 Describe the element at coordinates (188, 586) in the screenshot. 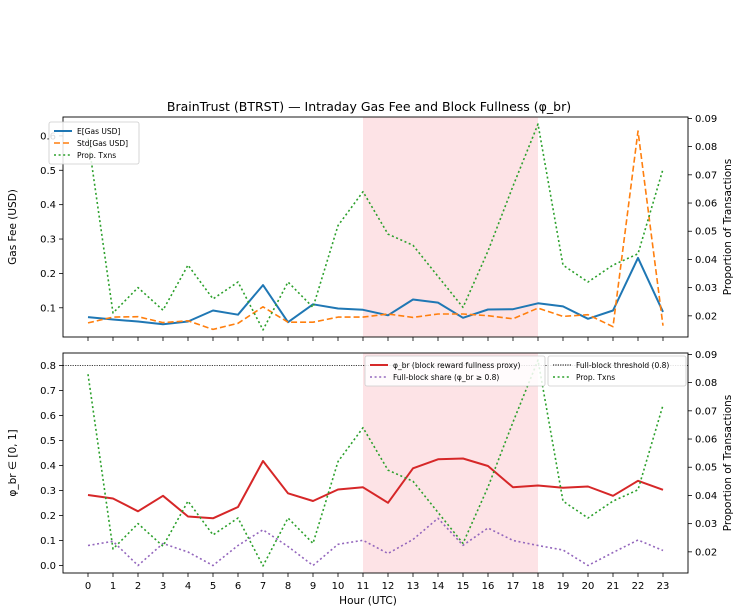

I see `x-tick-label: 4` at that location.